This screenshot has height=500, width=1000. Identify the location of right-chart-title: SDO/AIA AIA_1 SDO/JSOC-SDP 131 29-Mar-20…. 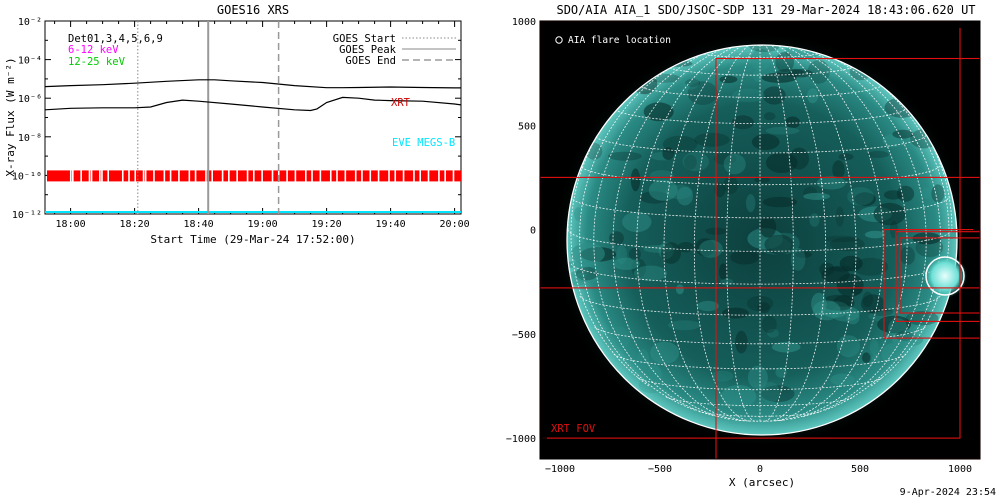
(765, 10).